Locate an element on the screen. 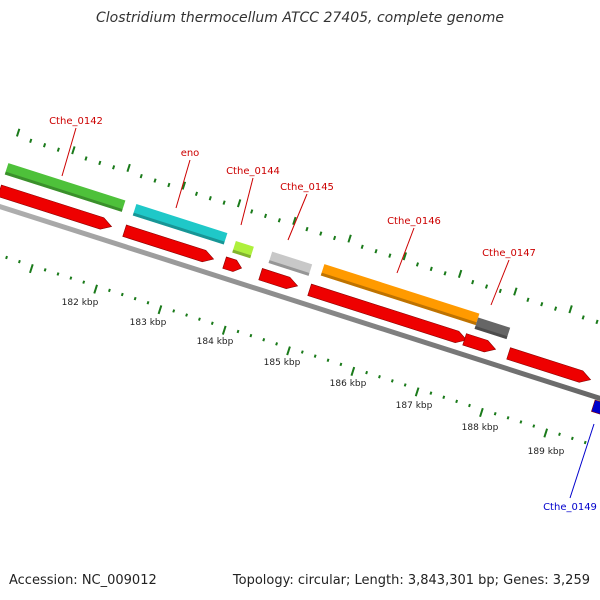 The height and width of the screenshot is (600, 600). leader-line-eno is located at coordinates (183, 184).